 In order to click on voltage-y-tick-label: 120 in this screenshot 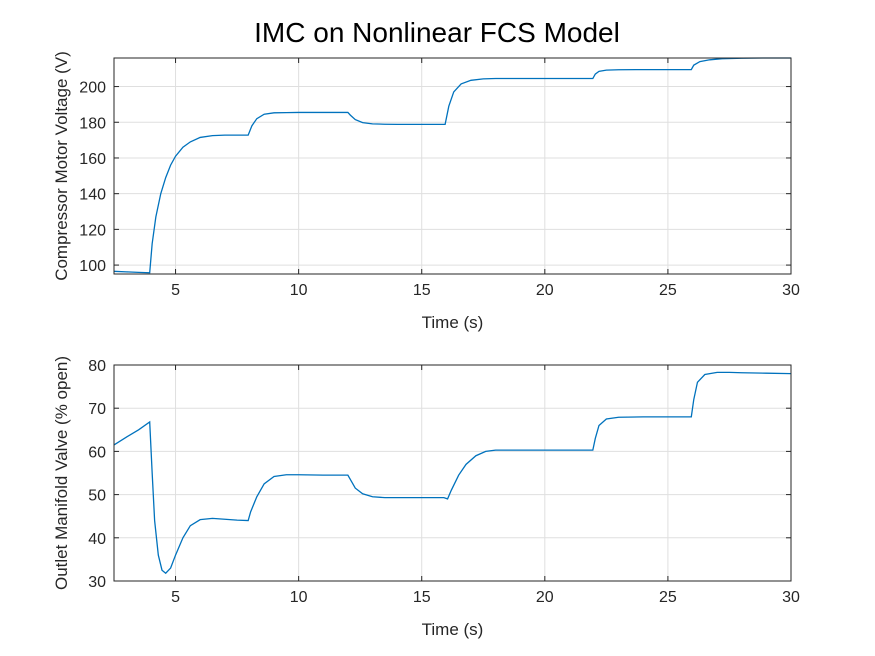, I will do `click(92, 230)`.